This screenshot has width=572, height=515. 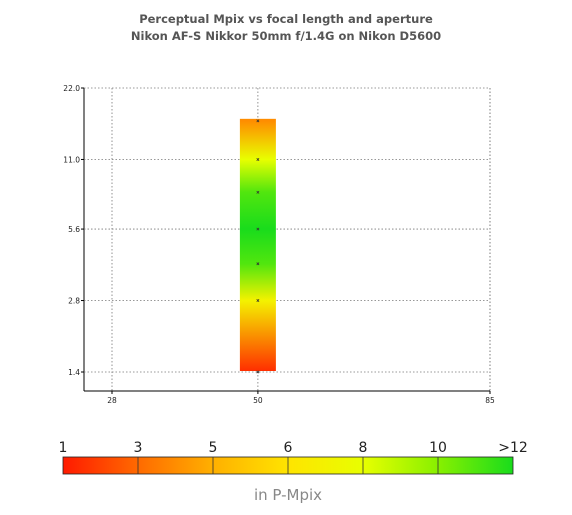 What do you see at coordinates (138, 448) in the screenshot?
I see `colorbar-label: 3` at bounding box center [138, 448].